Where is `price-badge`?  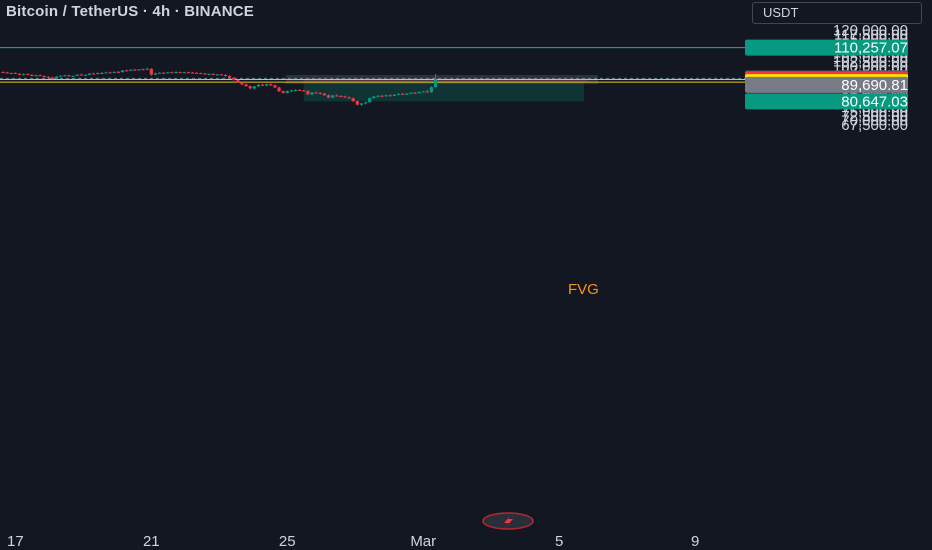
price-badge is located at coordinates (826, 47).